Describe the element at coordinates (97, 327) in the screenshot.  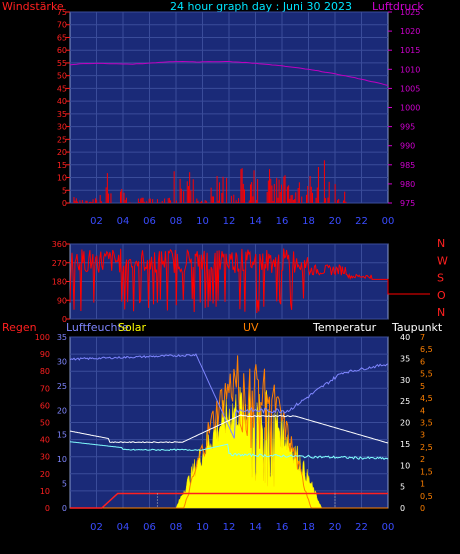
I see `humidity-axis-title: Luftfeuchte` at that location.